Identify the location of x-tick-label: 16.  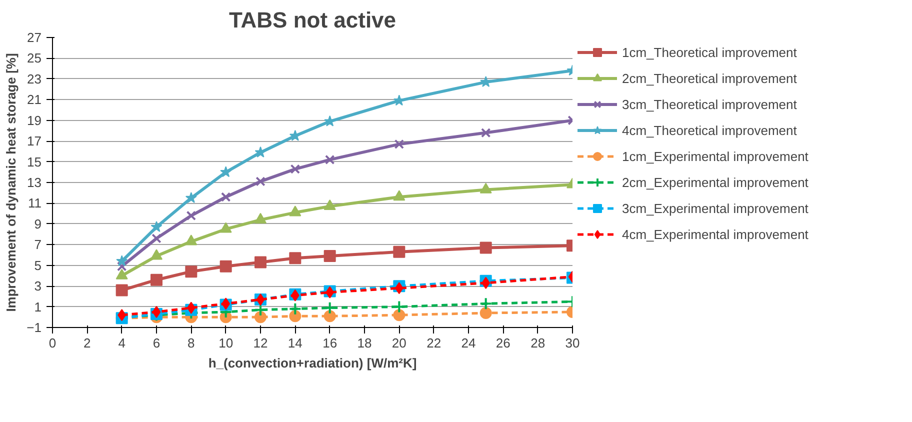
(330, 343).